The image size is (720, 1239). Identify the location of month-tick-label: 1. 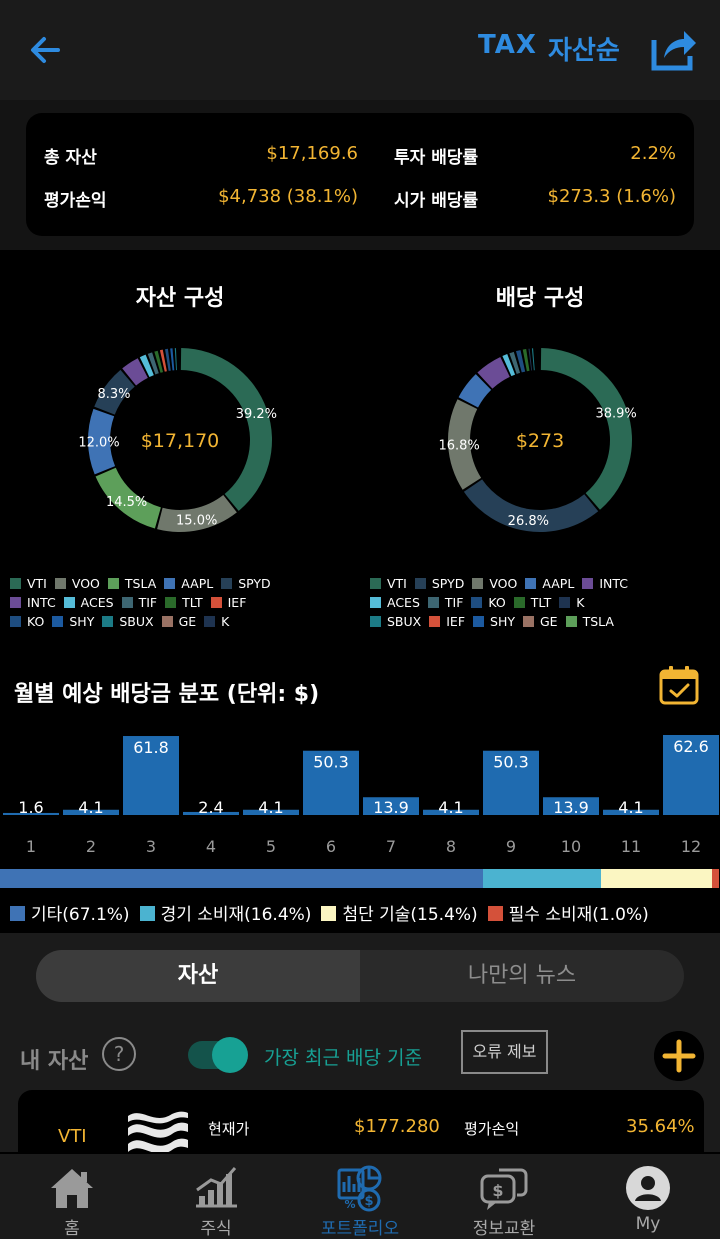
(31, 846).